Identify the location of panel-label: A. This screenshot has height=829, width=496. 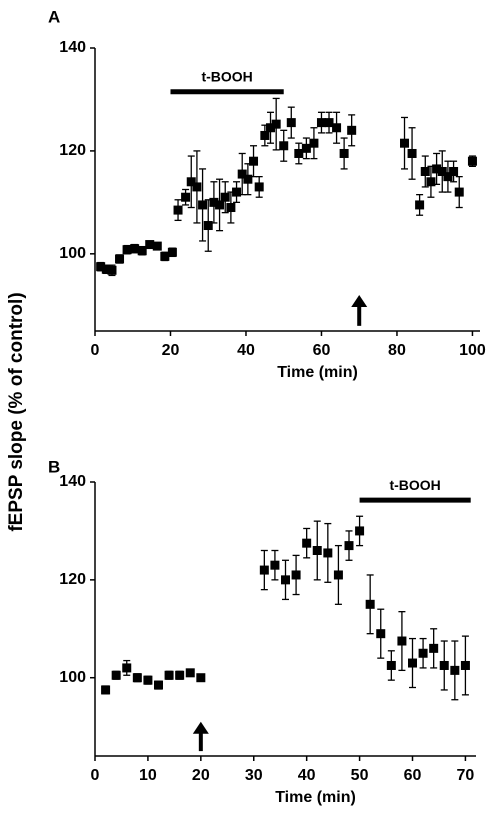
(54, 16).